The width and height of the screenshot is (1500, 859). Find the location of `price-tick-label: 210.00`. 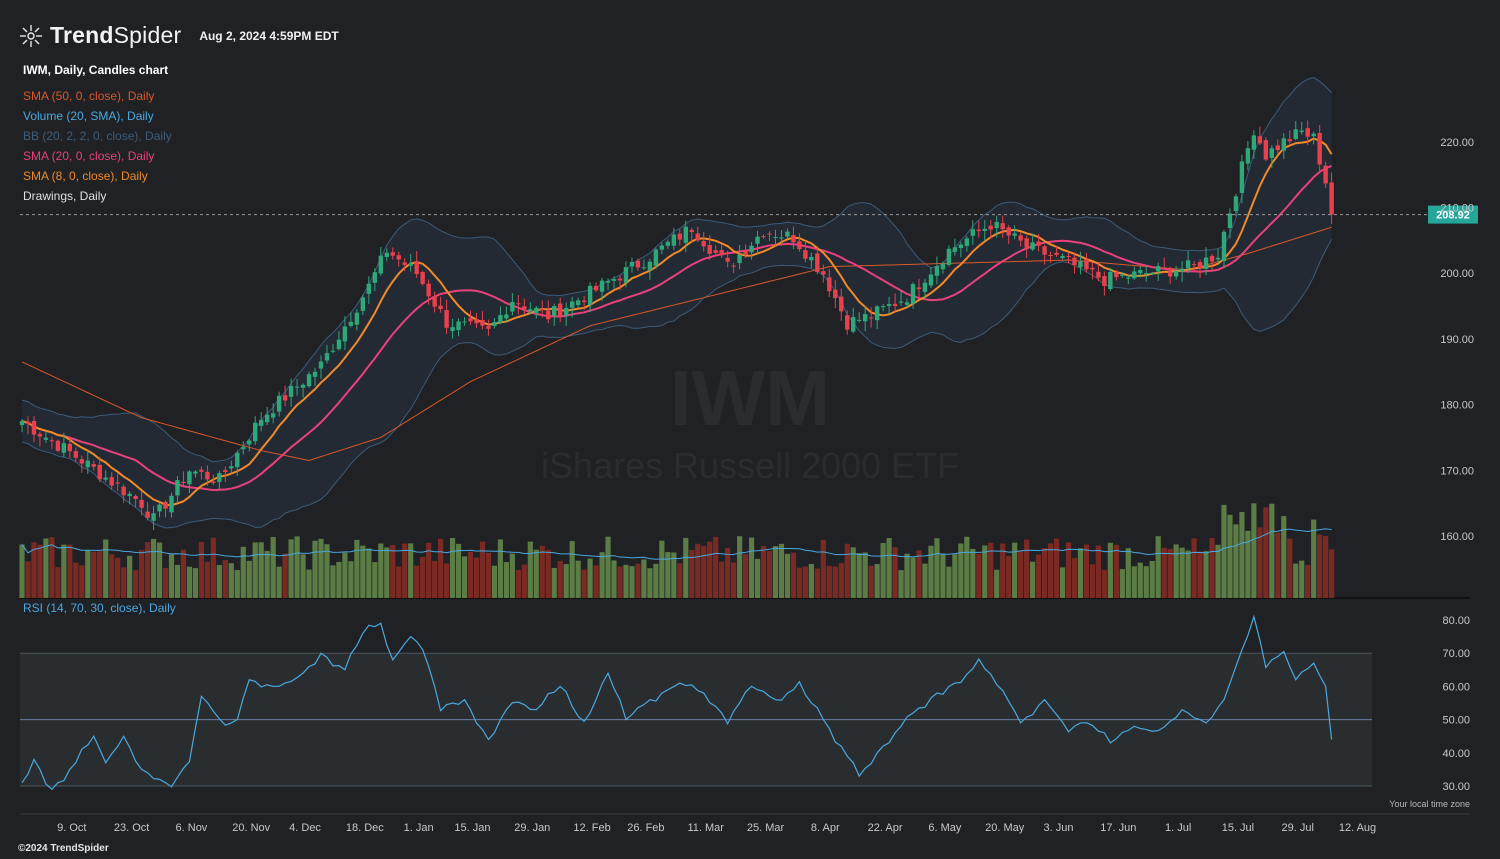

price-tick-label: 210.00 is located at coordinates (1457, 209).